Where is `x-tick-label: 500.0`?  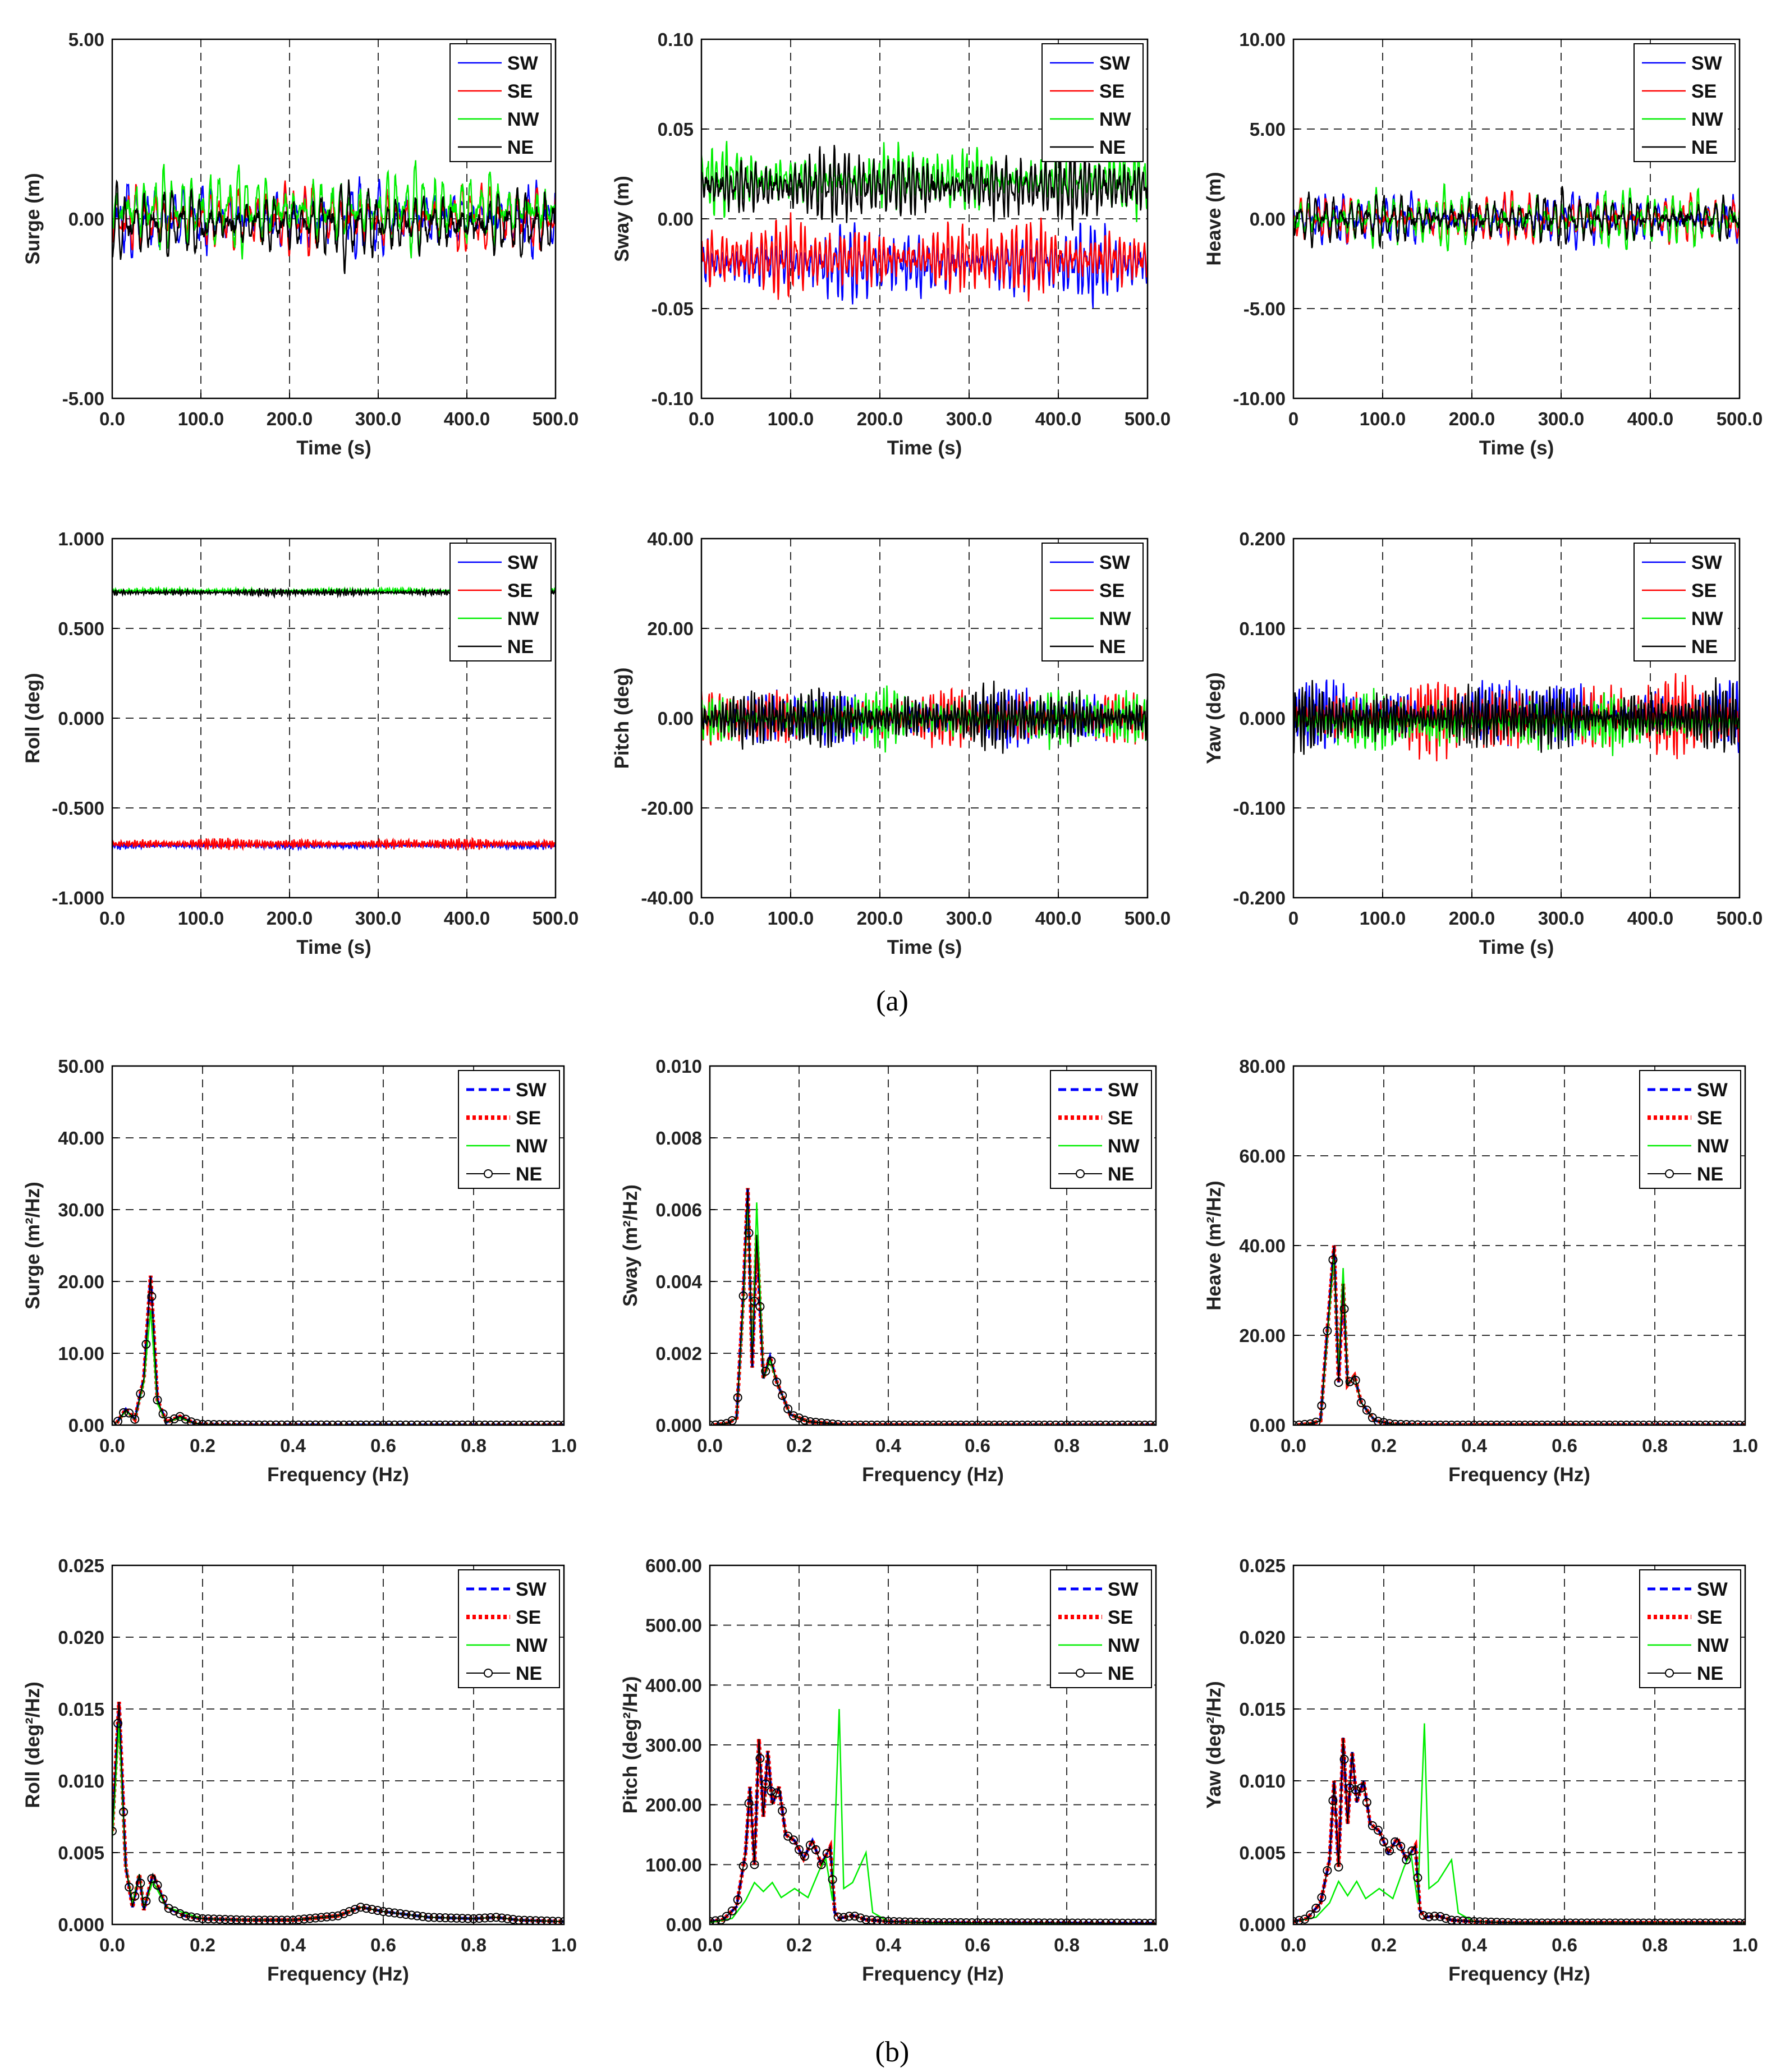 x-tick-label: 500.0 is located at coordinates (1740, 418).